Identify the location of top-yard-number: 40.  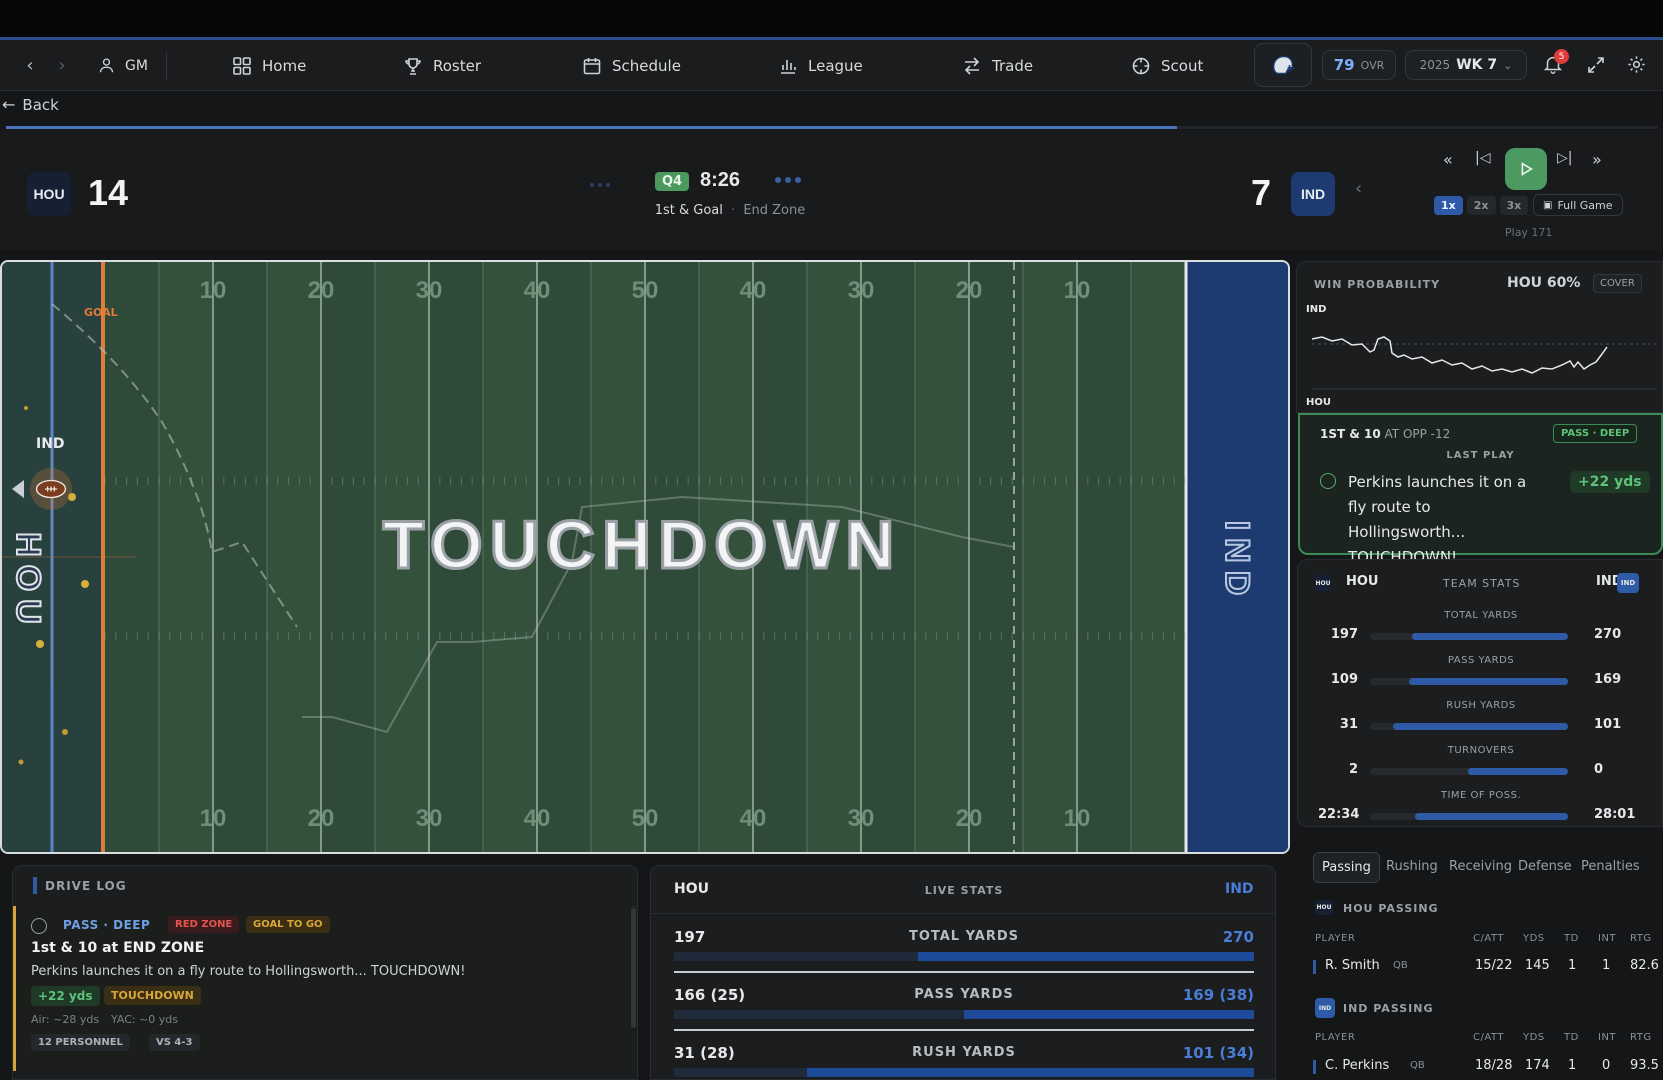
(537, 290).